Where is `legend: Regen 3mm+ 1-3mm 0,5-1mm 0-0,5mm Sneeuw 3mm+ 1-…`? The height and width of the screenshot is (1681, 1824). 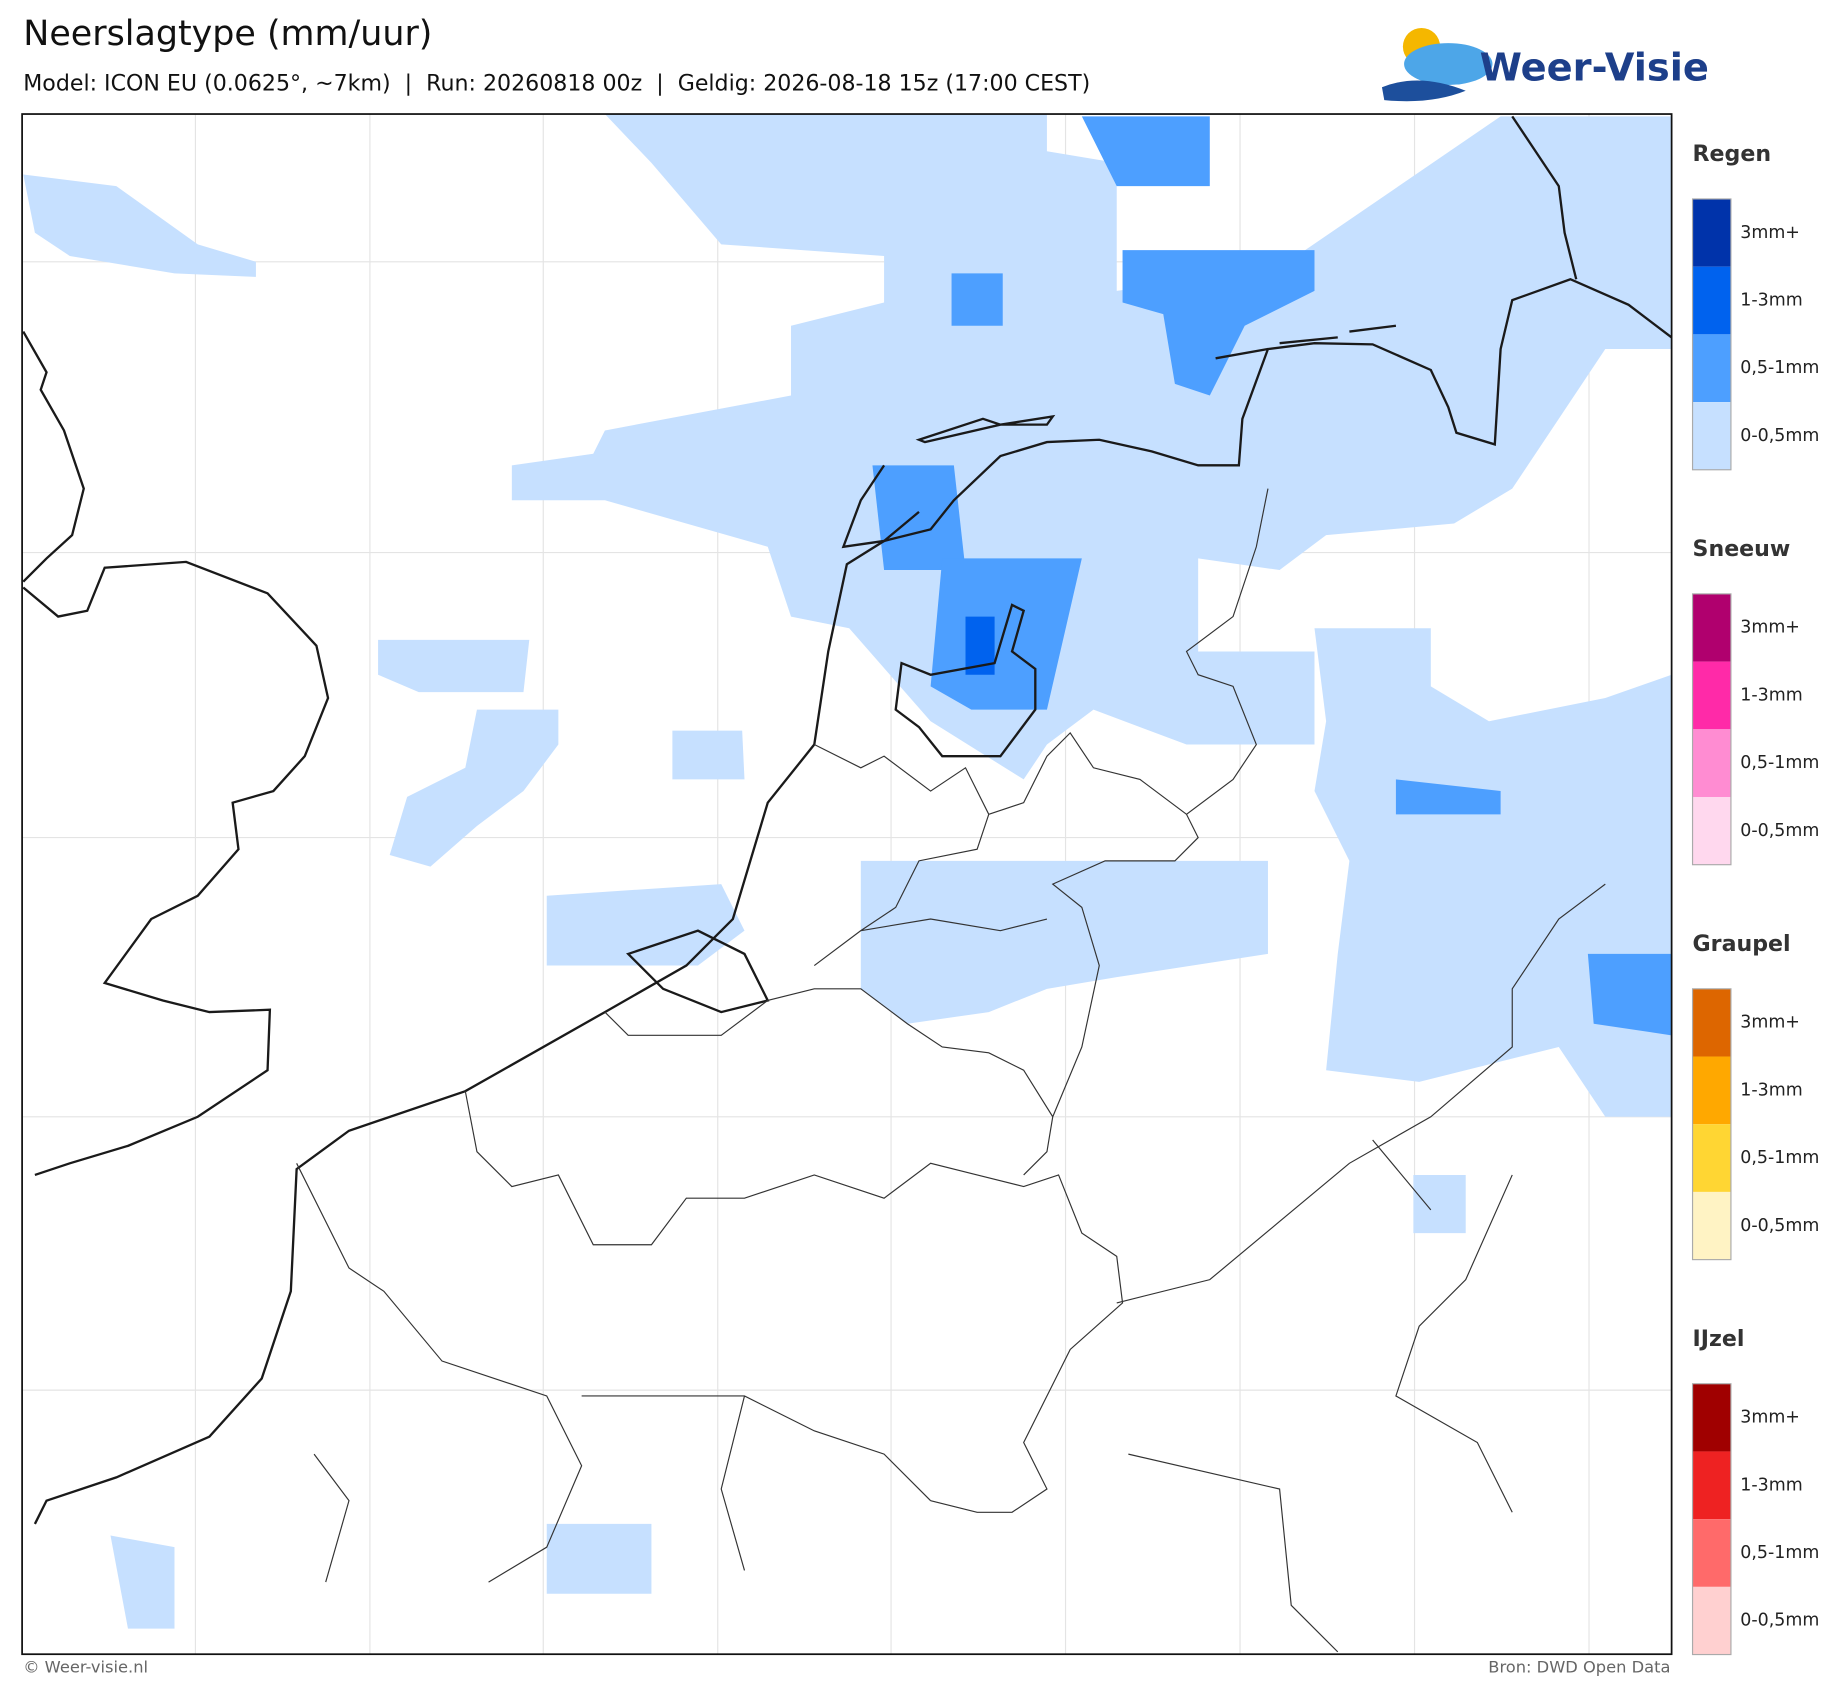 legend: Regen 3mm+ 1-3mm 0,5-1mm 0-0,5mm Sneeuw 3mm+ 1-… is located at coordinates (1755, 898).